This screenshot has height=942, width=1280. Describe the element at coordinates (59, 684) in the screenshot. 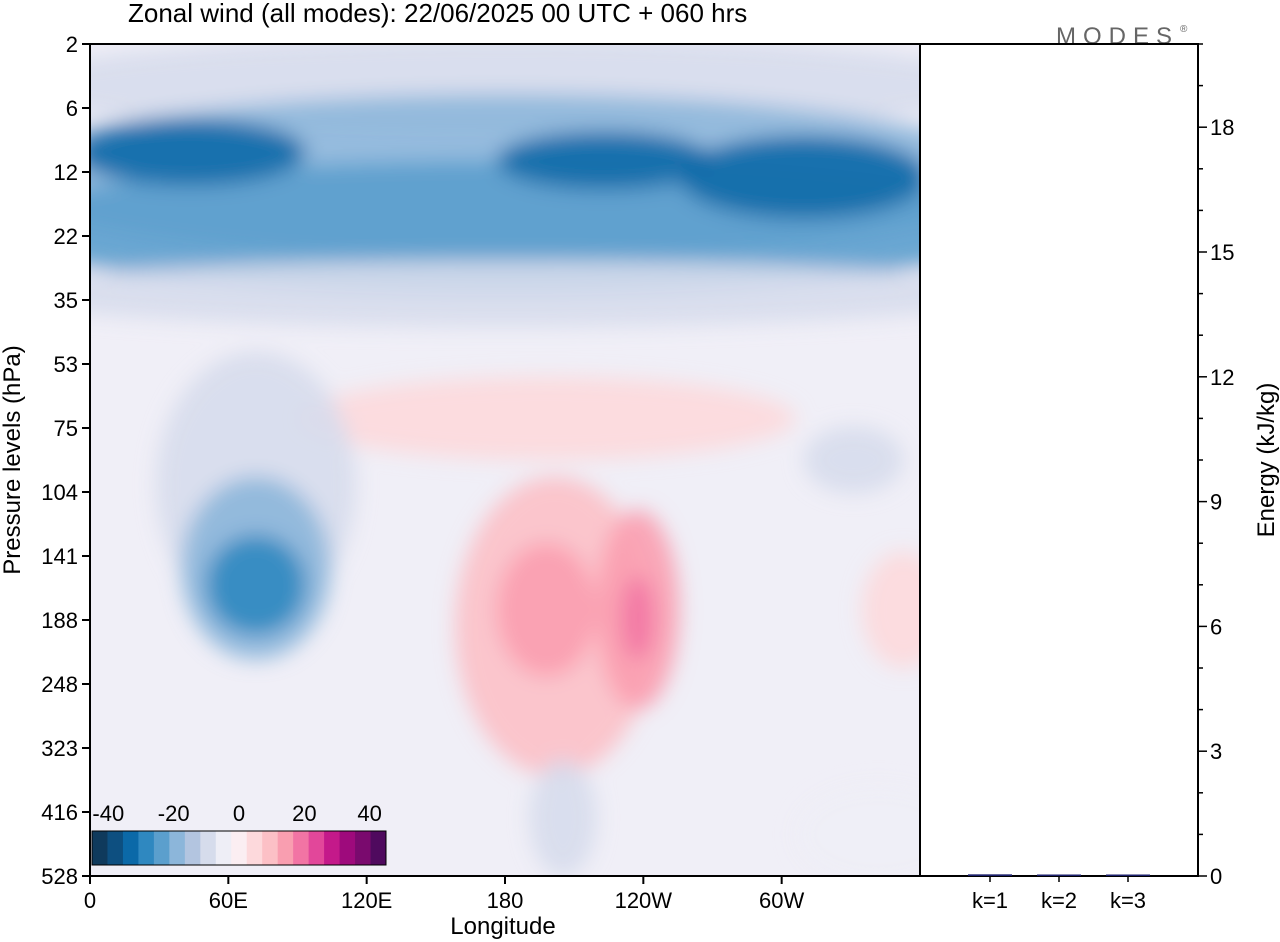

I see `y-tick-label: 248` at that location.